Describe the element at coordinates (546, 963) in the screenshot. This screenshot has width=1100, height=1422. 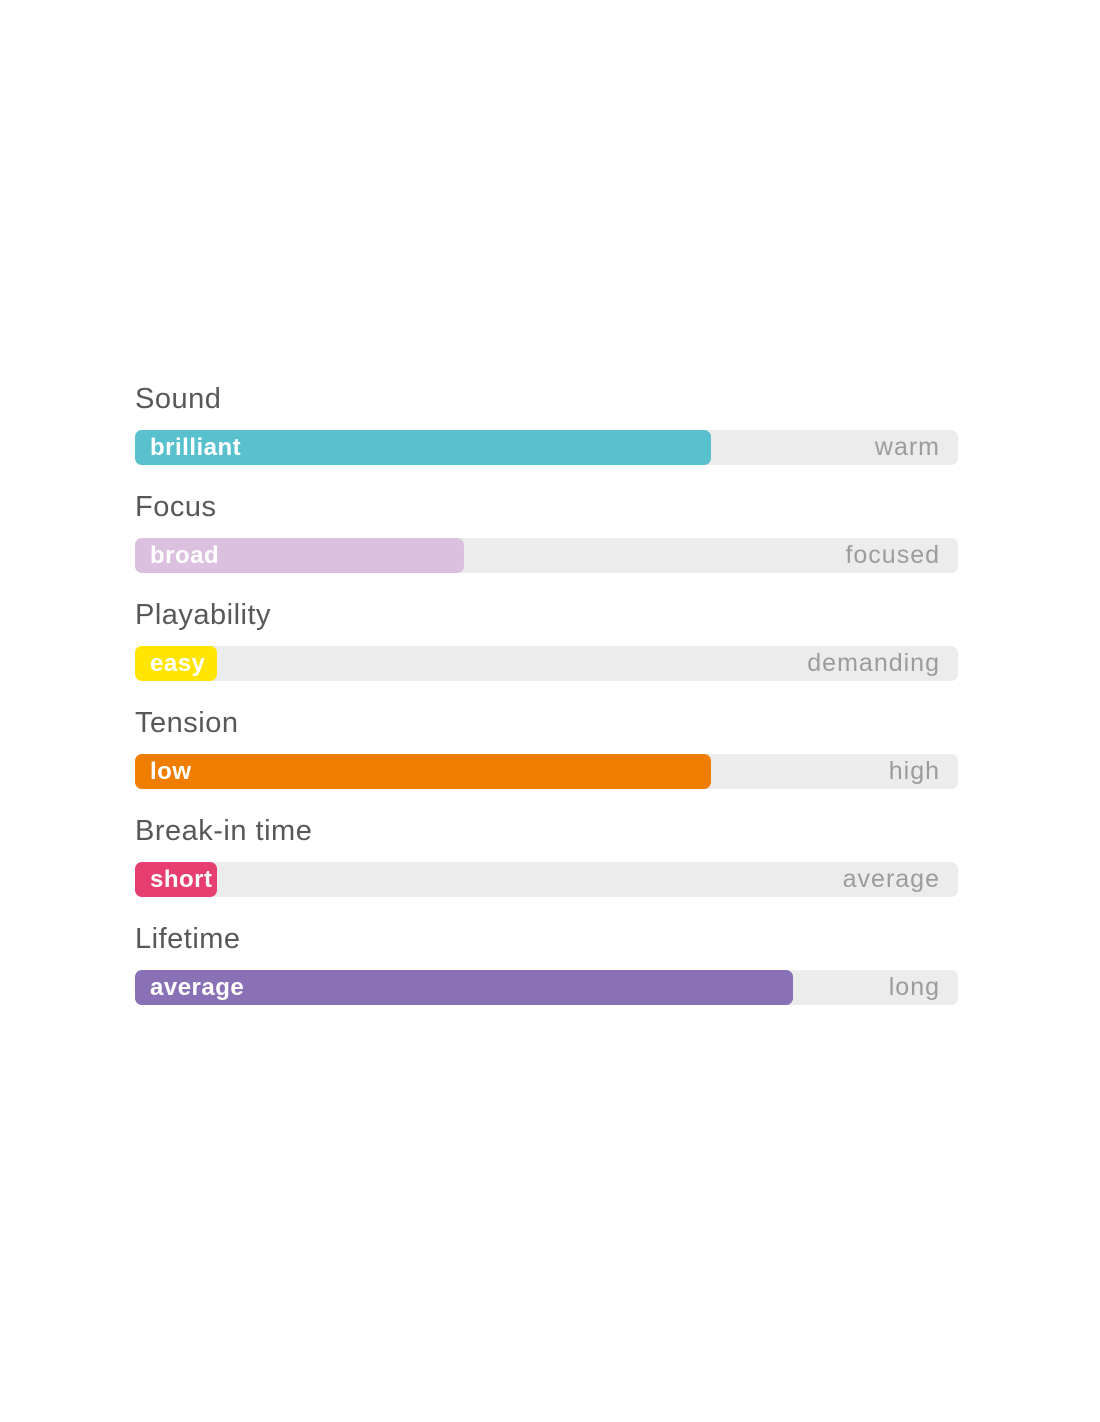
I see `attribute-row-lifetime: Lifetime average long` at that location.